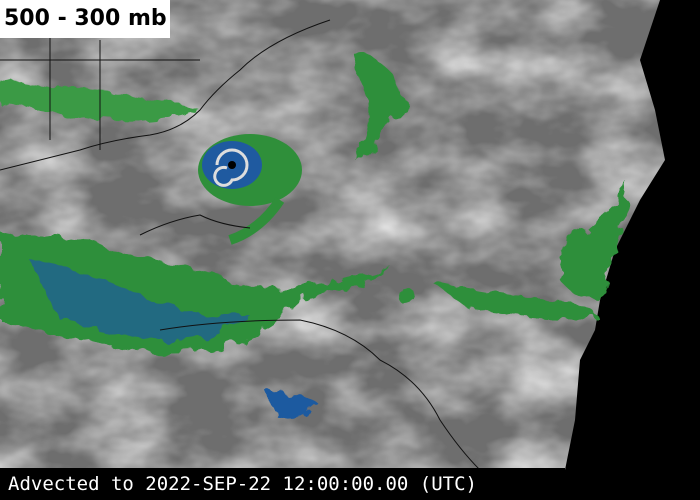 Image resolution: width=700 pixels, height=500 pixels. I want to click on title: 500 - 300 mb, so click(85, 19).